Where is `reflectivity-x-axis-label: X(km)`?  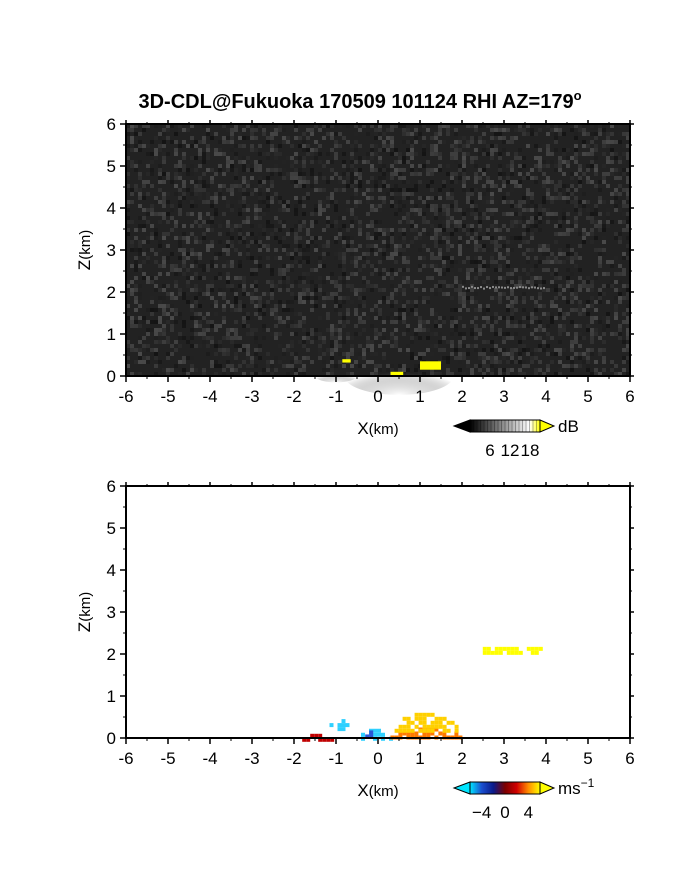
reflectivity-x-axis-label: X(km) is located at coordinates (377, 428).